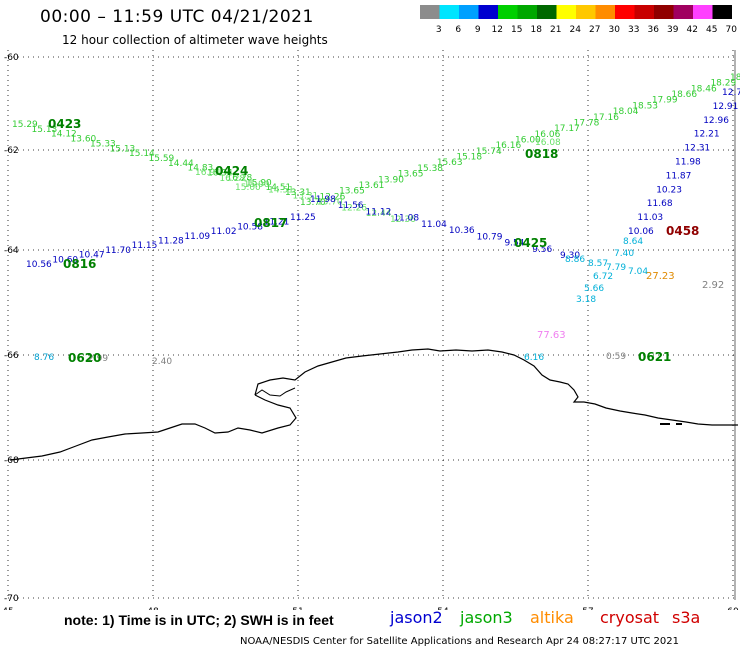  What do you see at coordinates (587, 123) in the screenshot?
I see `swh-value: 17.78` at bounding box center [587, 123].